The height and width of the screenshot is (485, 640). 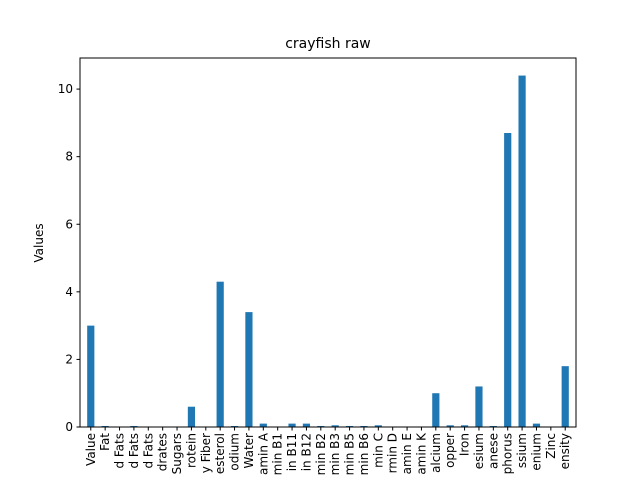 I want to click on x-tick-label-1: Fat, so click(x=105, y=442).